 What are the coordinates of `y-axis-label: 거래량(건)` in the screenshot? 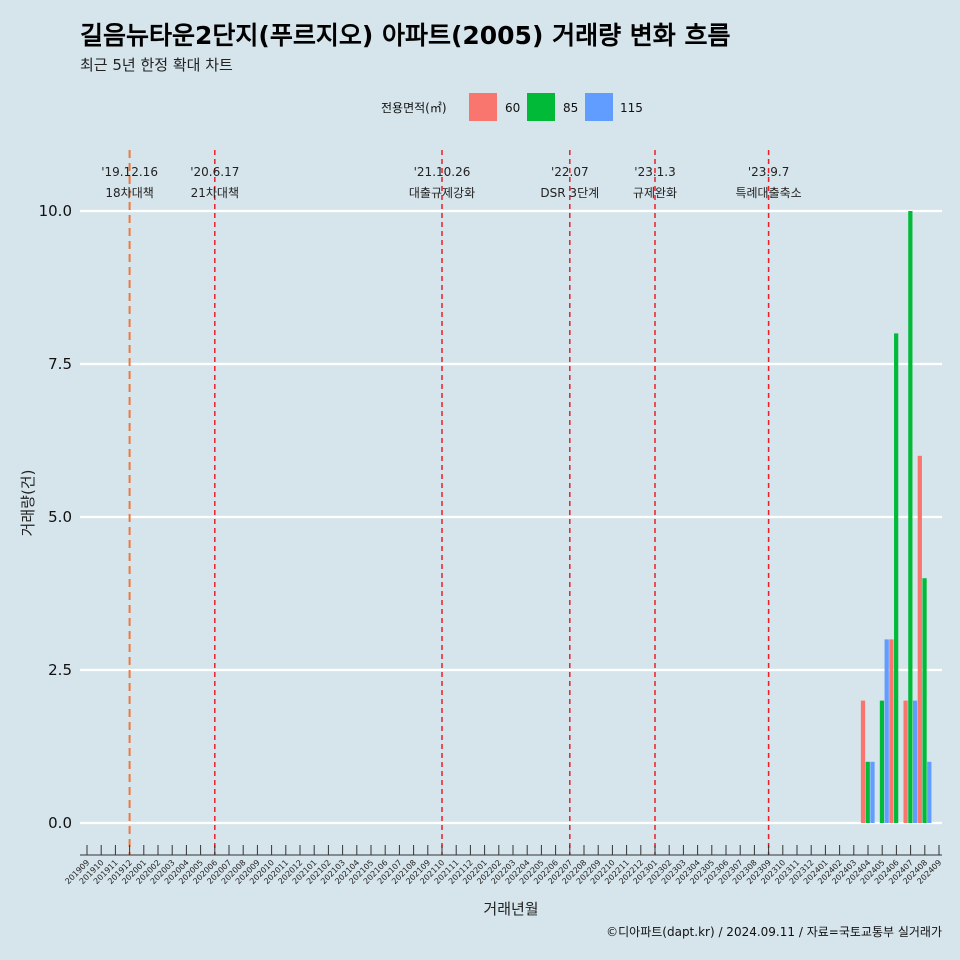 It's located at (28, 503).